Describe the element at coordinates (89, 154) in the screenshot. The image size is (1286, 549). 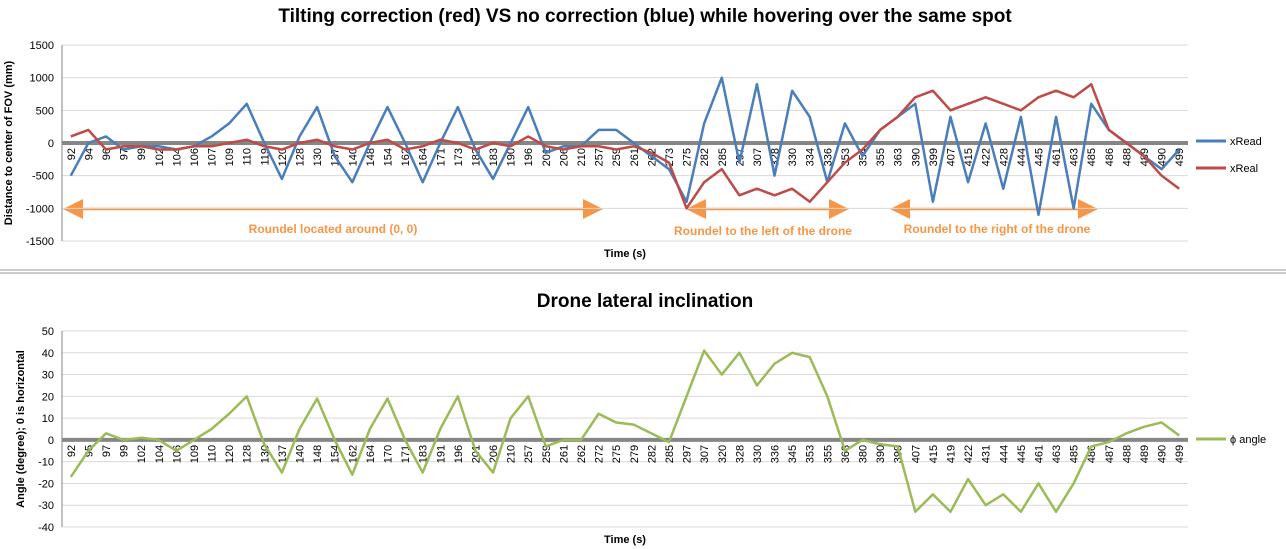
I see `x-tick-label: 94` at that location.